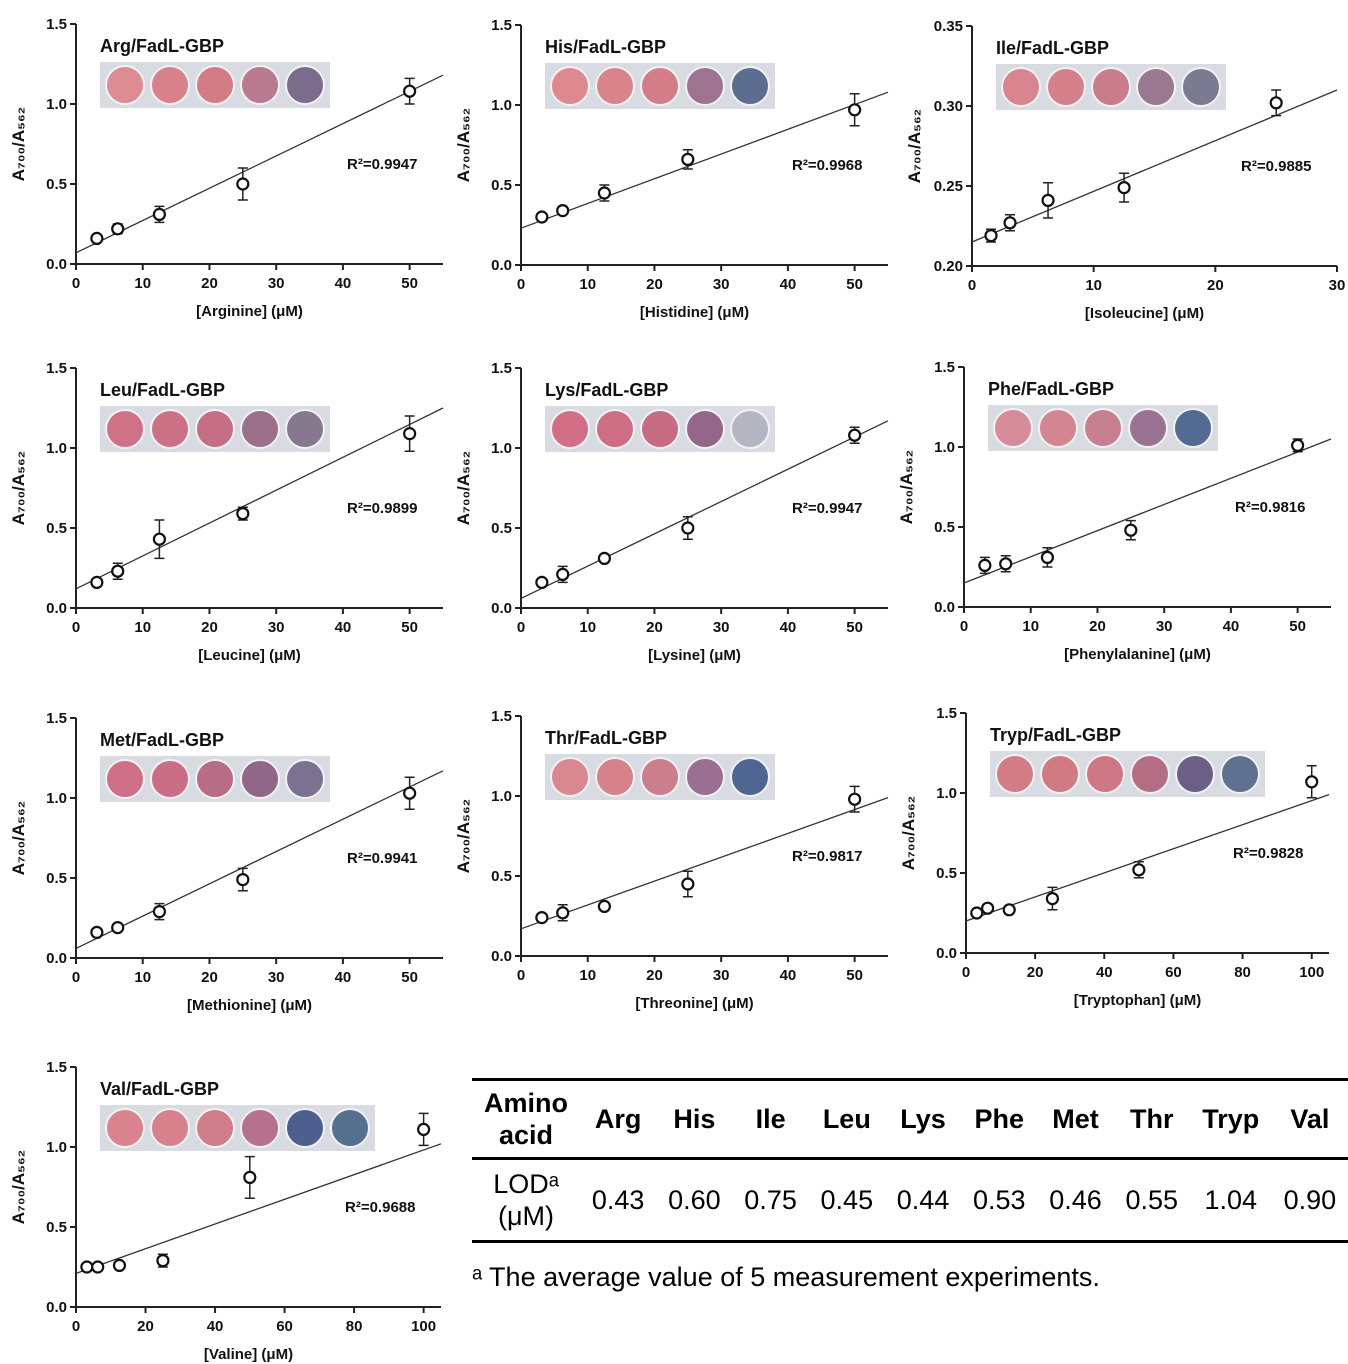 Image resolution: width=1348 pixels, height=1364 pixels. Describe the element at coordinates (382, 508) in the screenshot. I see `r-squared: R²=0.9899` at that location.